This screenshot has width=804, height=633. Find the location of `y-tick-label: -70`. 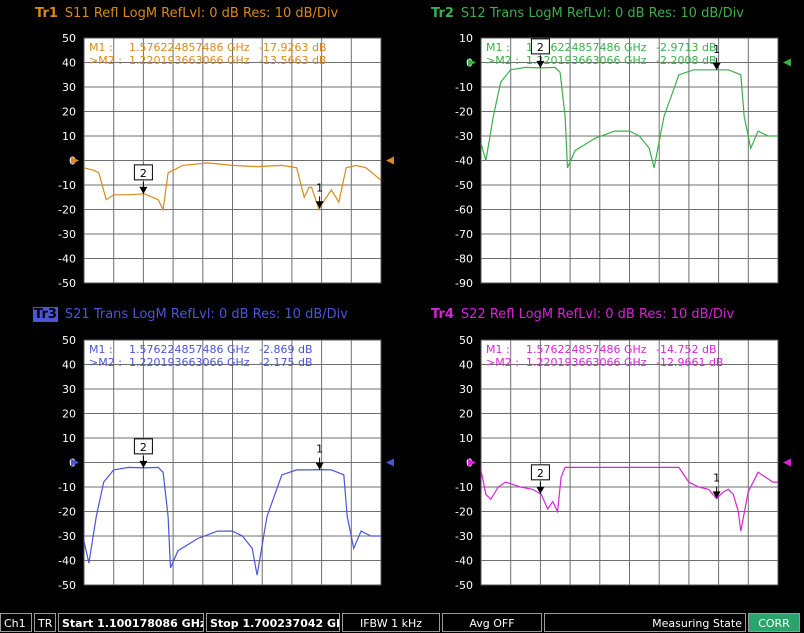

y-tick-label: -70 is located at coordinates (464, 234).